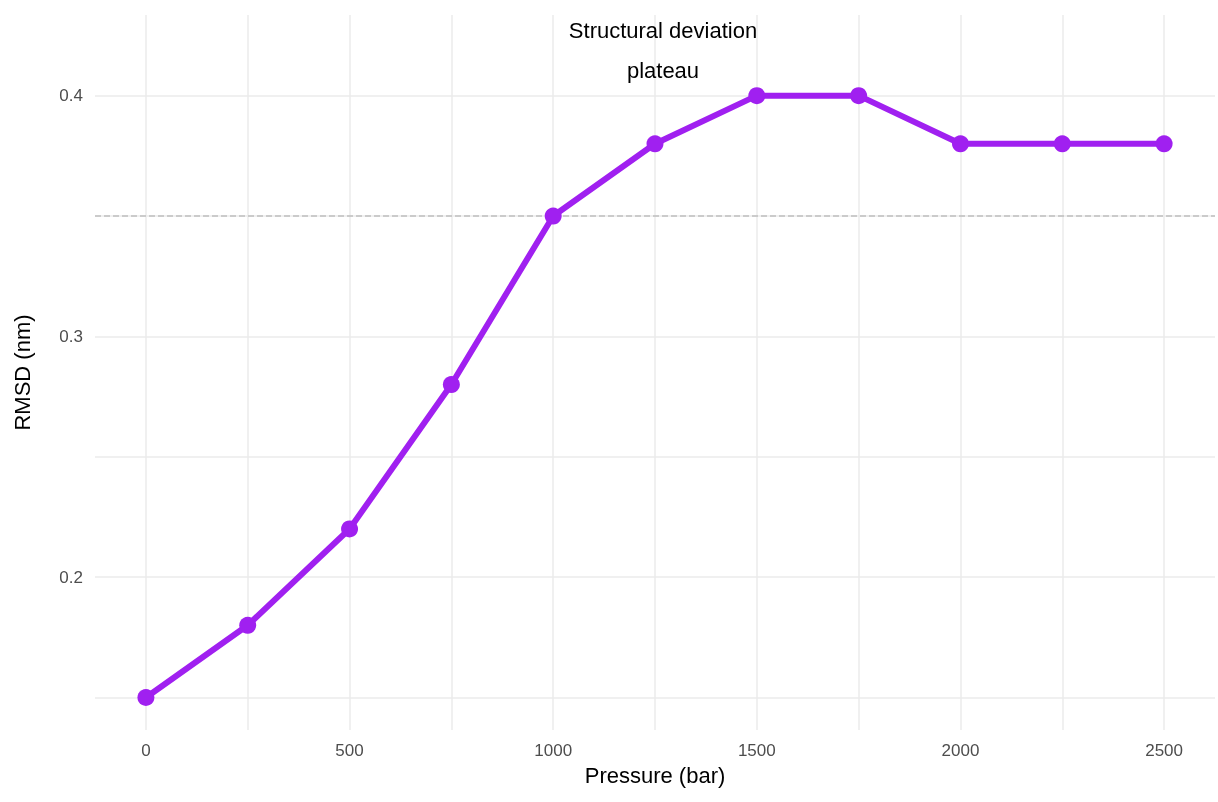 This screenshot has height=802, width=1218. I want to click on y-tick-label: 0.4, so click(71, 96).